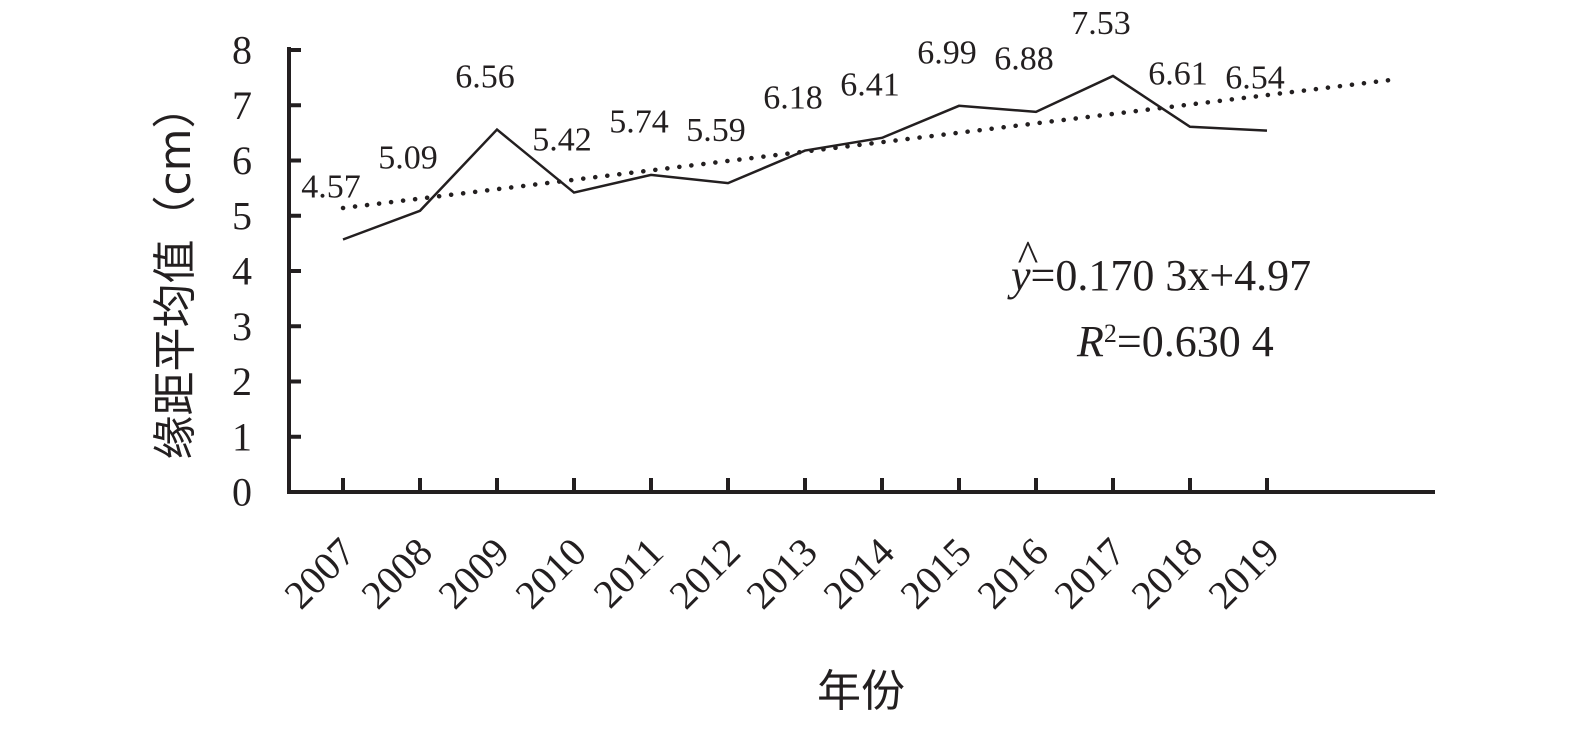 This screenshot has height=734, width=1575. I want to click on trendline, so click(870, 143).